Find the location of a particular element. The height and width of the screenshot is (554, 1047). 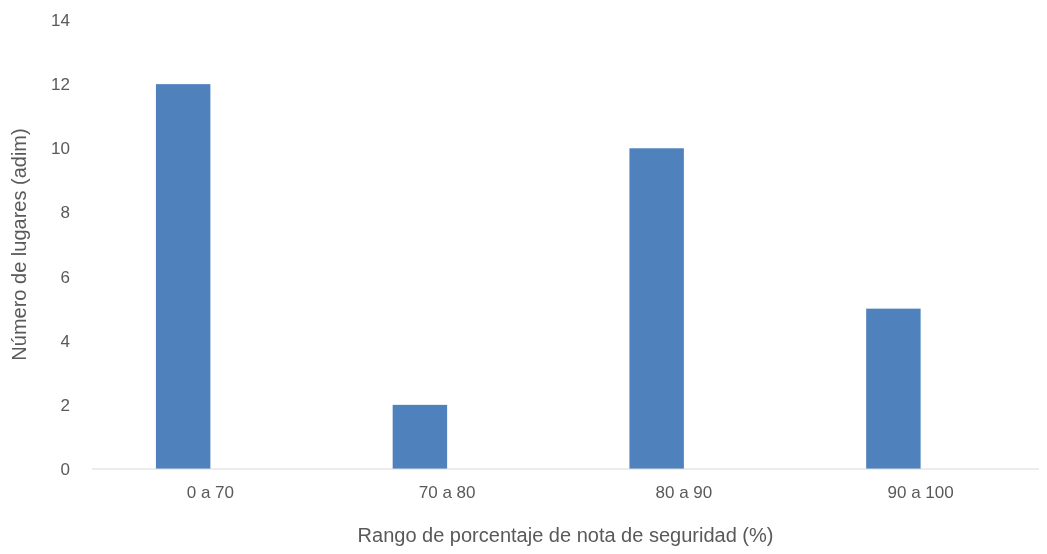

y-tick-label: 8 is located at coordinates (65, 213).